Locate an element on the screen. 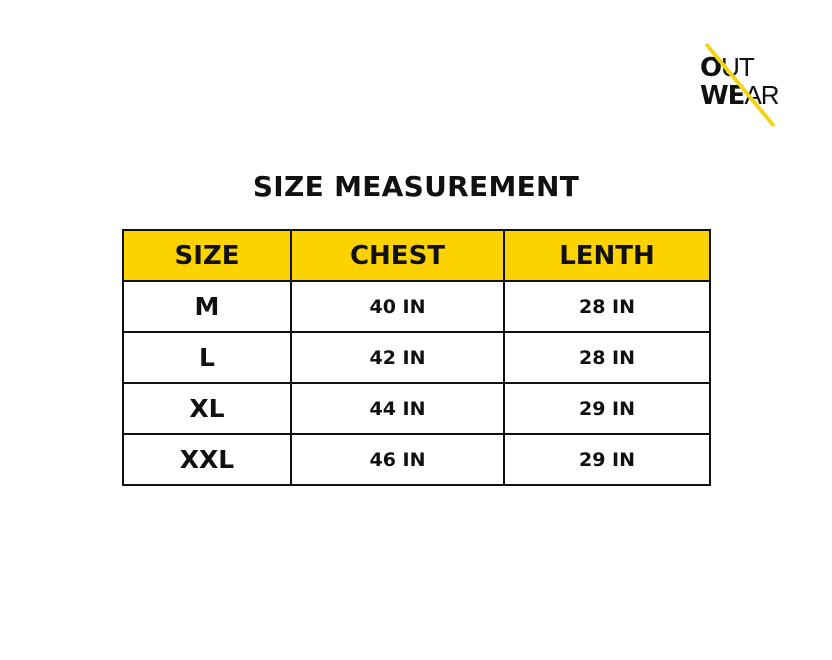  table-header-row: SIZE CHEST LENTH is located at coordinates (416, 255).